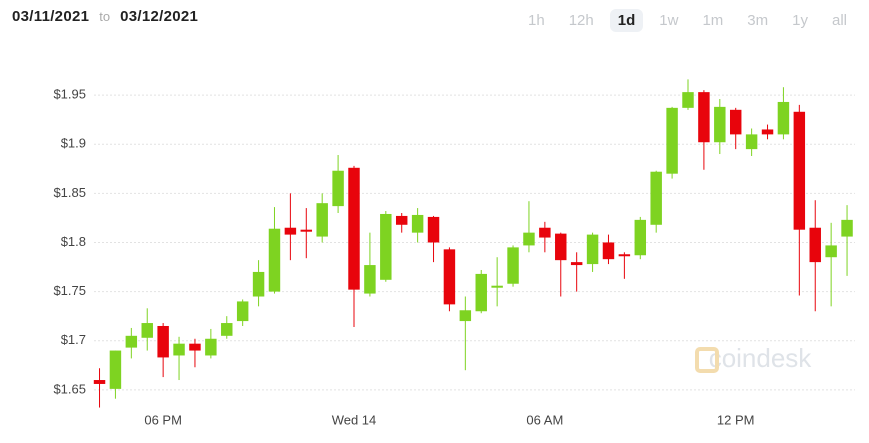 This screenshot has height=443, width=869. Describe the element at coordinates (839, 20) in the screenshot. I see `range-button: all` at that location.